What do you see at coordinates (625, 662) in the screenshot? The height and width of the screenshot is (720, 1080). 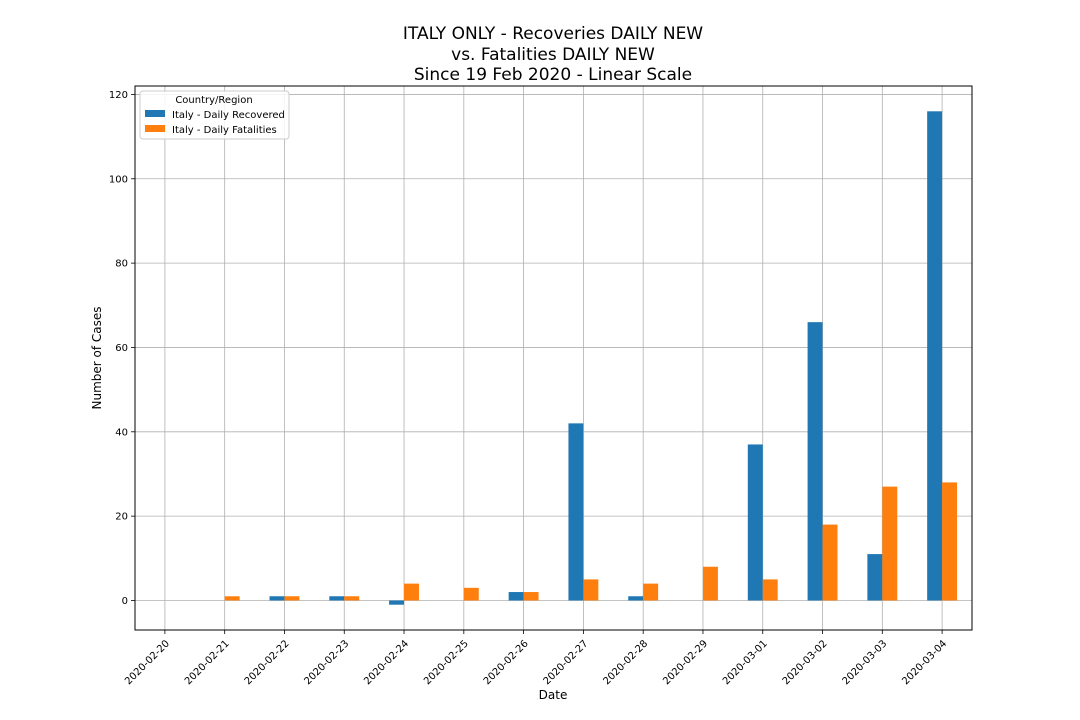 I see `x-tick-label: 2020-02-28` at bounding box center [625, 662].